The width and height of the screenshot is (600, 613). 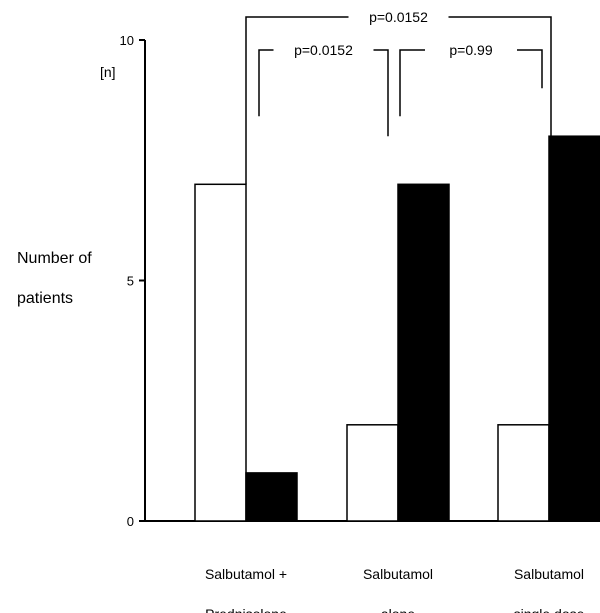 I want to click on x-category-label: alone, so click(x=398, y=609).